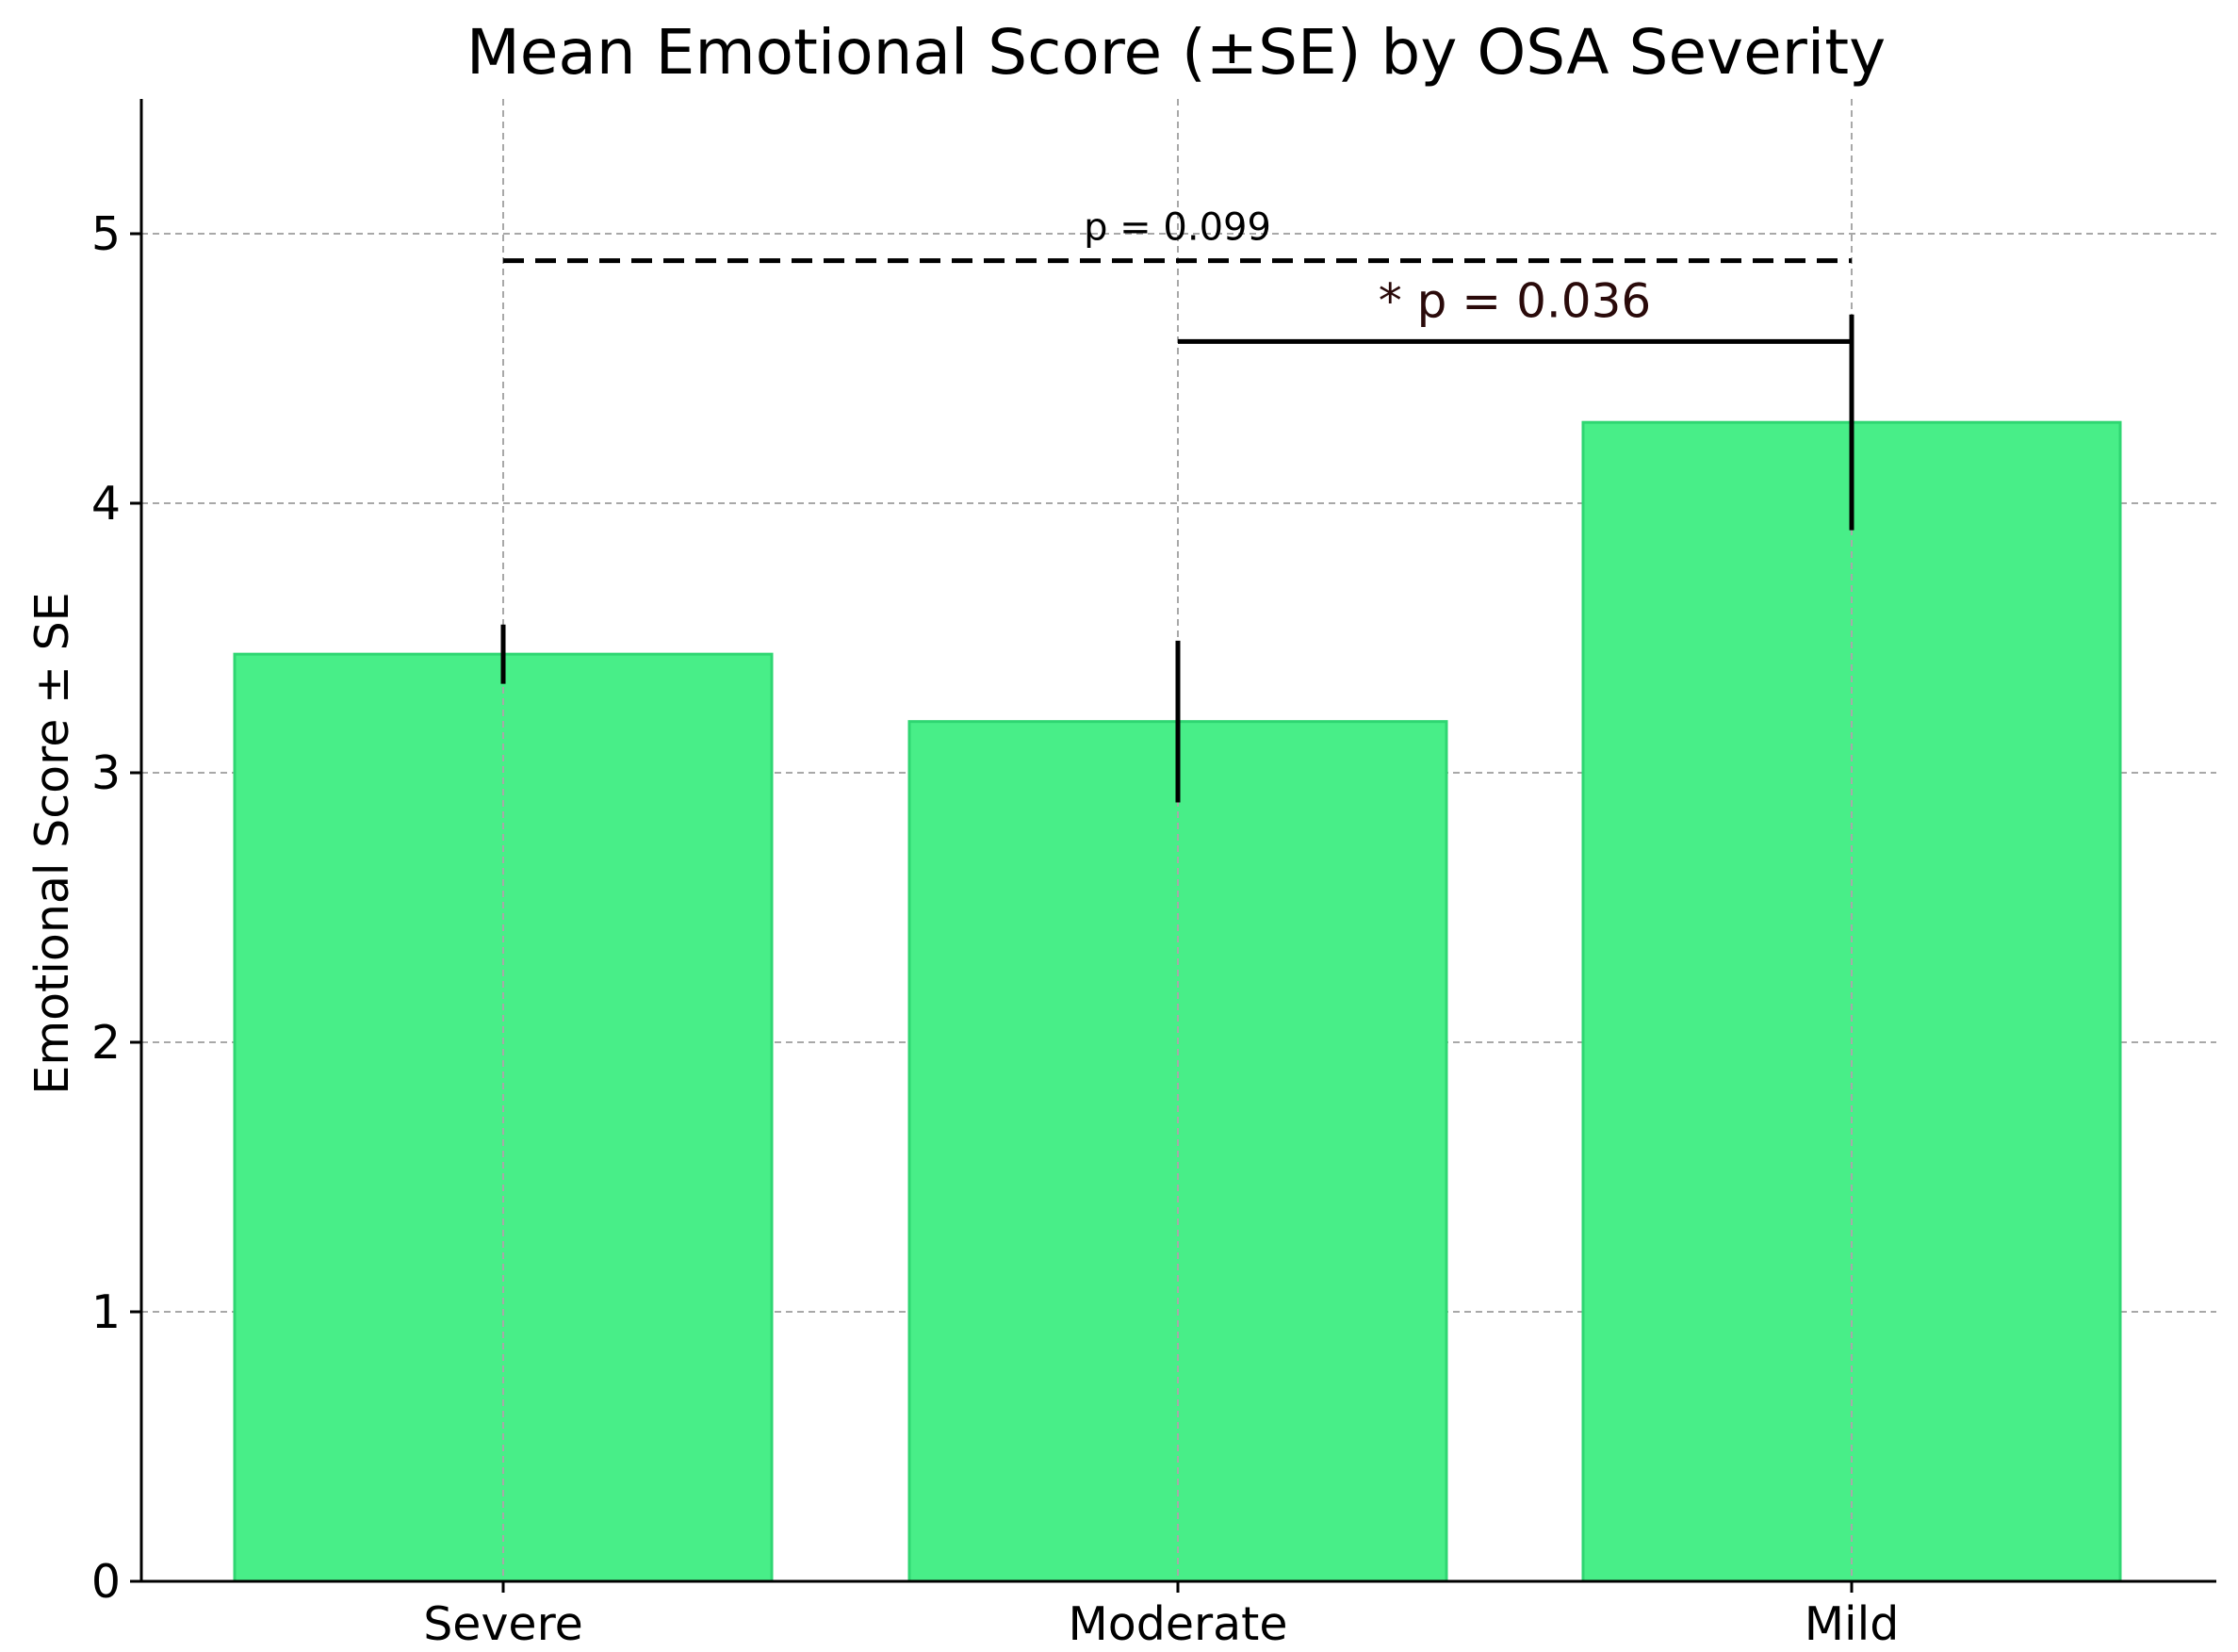  Describe the element at coordinates (106, 234) in the screenshot. I see `y-tick-label: 5` at that location.